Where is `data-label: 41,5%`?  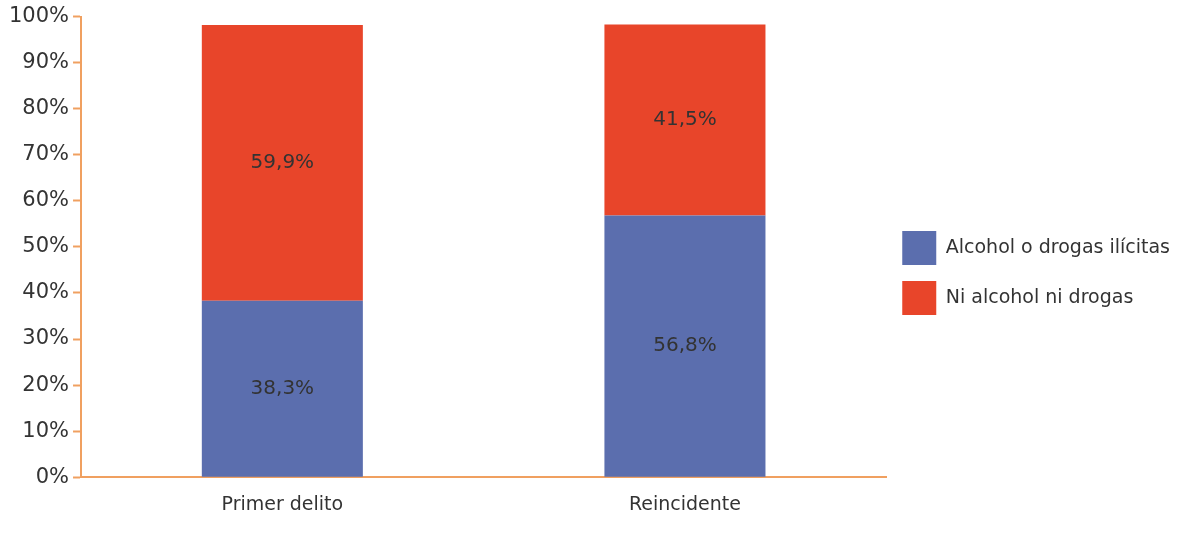 data-label: 41,5% is located at coordinates (685, 118).